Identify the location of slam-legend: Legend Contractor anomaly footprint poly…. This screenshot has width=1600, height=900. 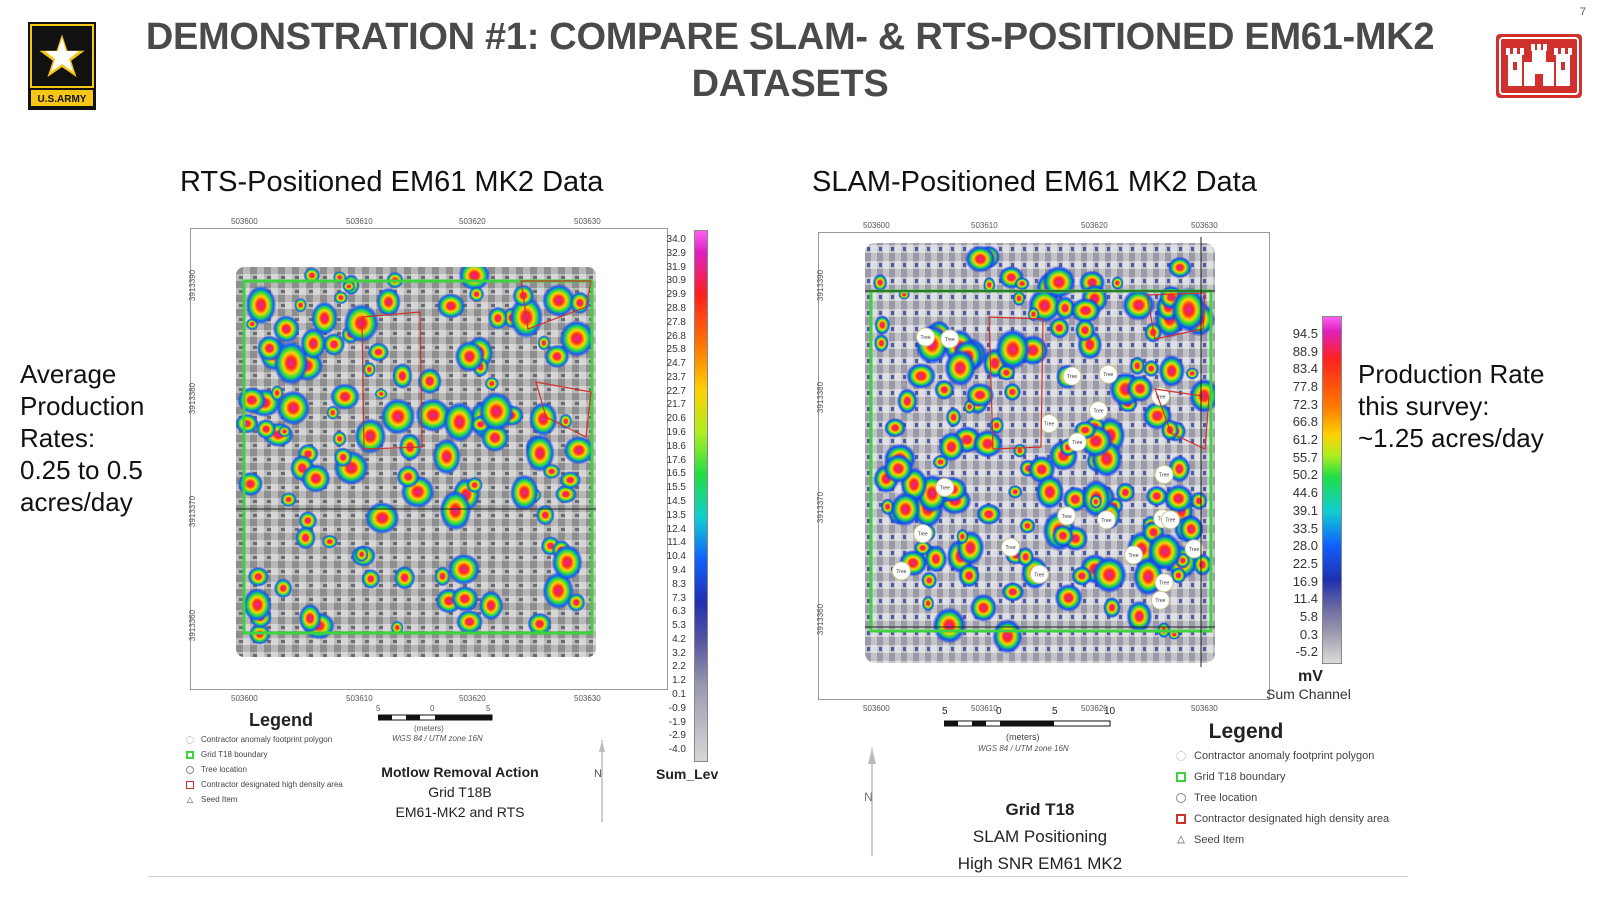
(1296, 783).